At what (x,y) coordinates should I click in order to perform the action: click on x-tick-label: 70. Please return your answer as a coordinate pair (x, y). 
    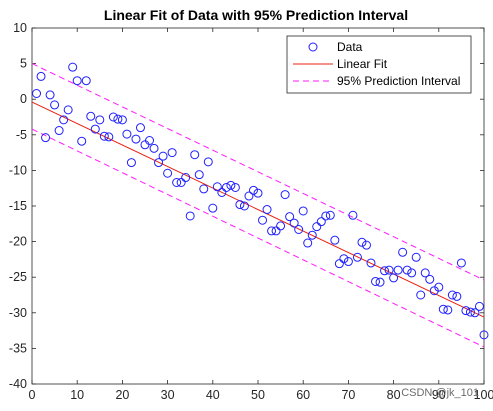
    Looking at the image, I should click on (348, 395).